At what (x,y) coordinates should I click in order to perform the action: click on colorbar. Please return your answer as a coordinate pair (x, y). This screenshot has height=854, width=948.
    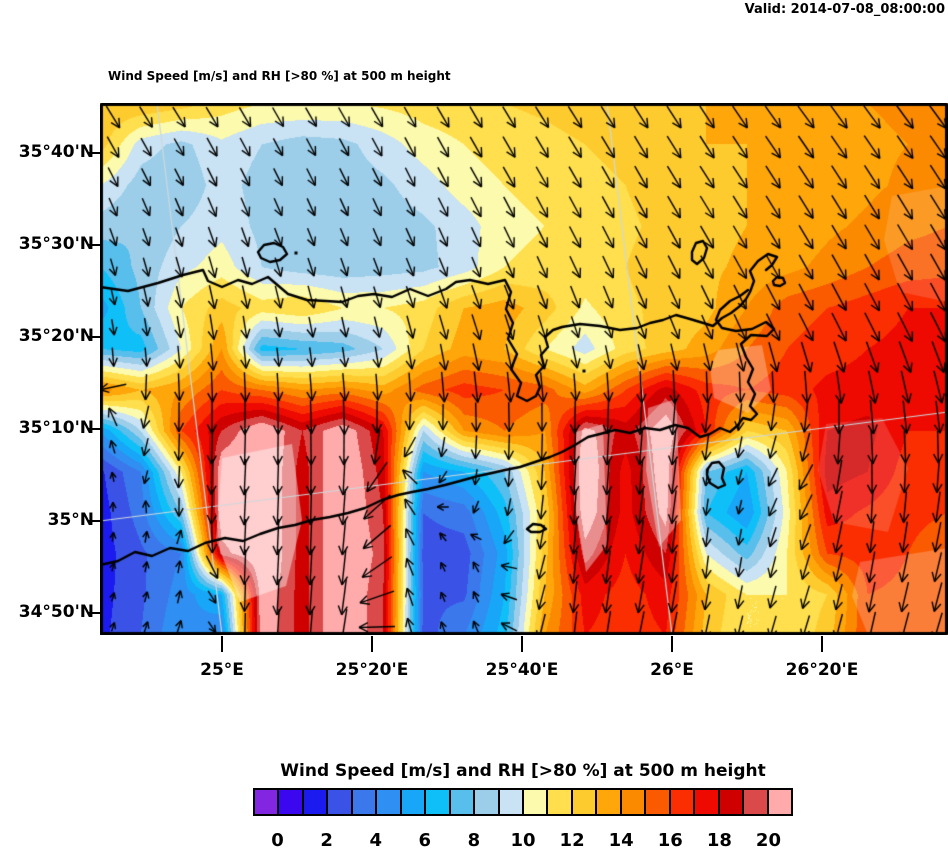
    Looking at the image, I should click on (523, 802).